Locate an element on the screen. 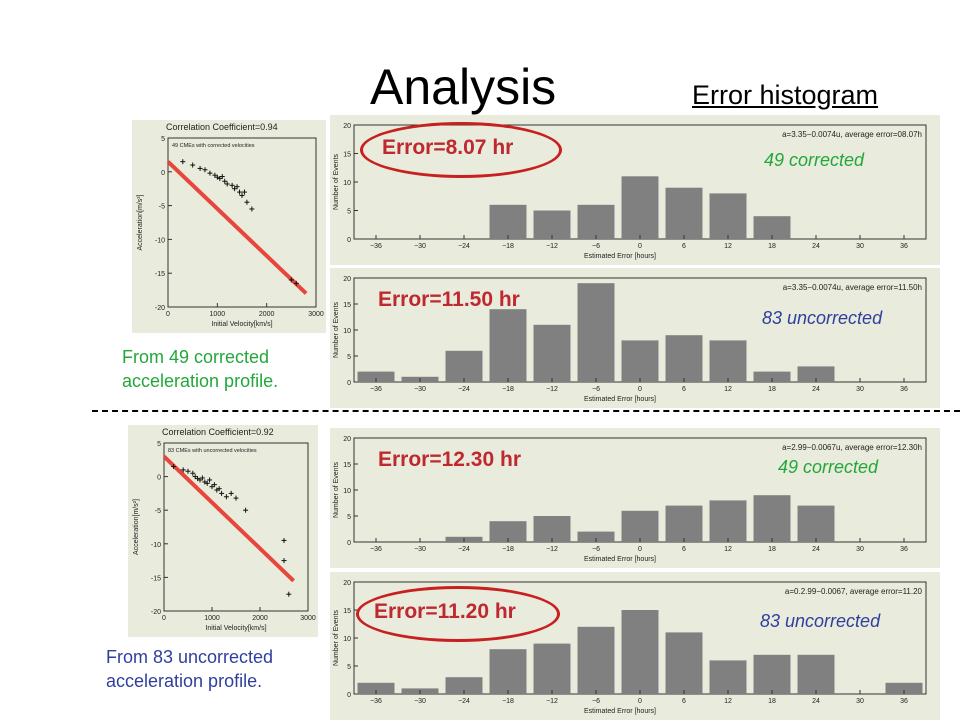 The width and height of the screenshot is (960, 725). caption-corrected-line2: acceleration profile. is located at coordinates (200, 381).